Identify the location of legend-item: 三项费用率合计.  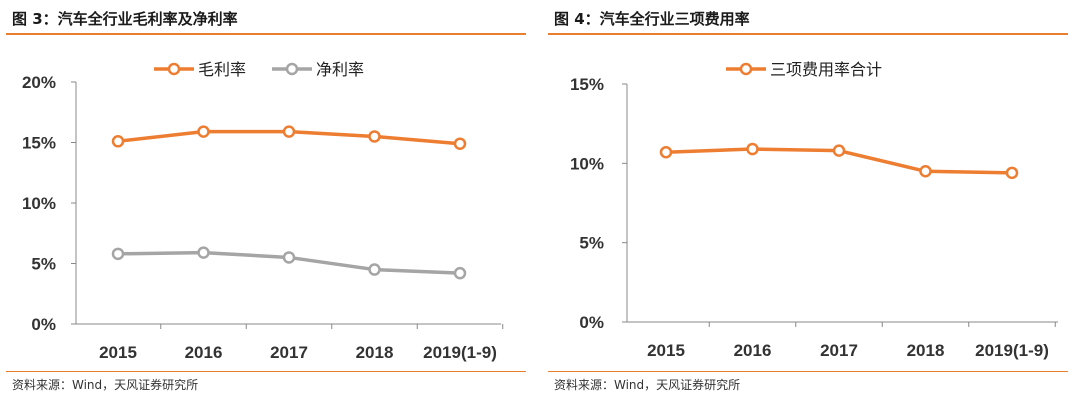
(804, 69).